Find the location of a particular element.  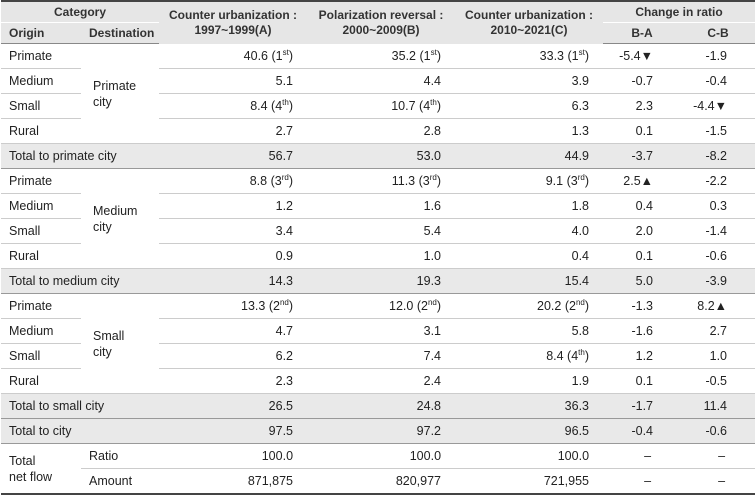

value-cell-b: 1.0 is located at coordinates (381, 256).